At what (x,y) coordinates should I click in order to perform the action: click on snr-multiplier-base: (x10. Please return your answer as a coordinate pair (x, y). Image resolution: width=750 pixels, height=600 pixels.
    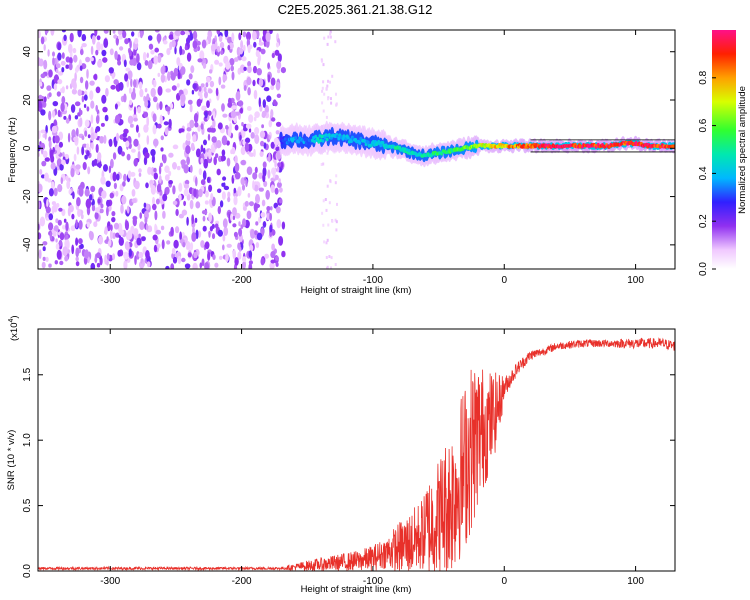
    Looking at the image, I should click on (14, 332).